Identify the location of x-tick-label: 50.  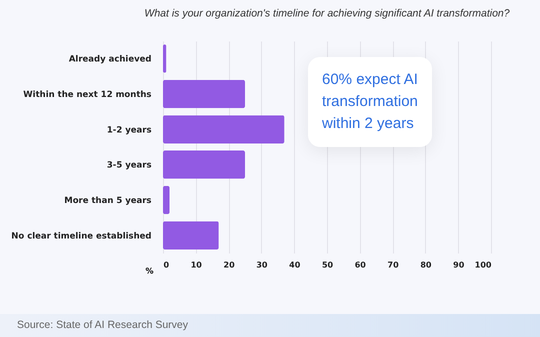
(328, 265).